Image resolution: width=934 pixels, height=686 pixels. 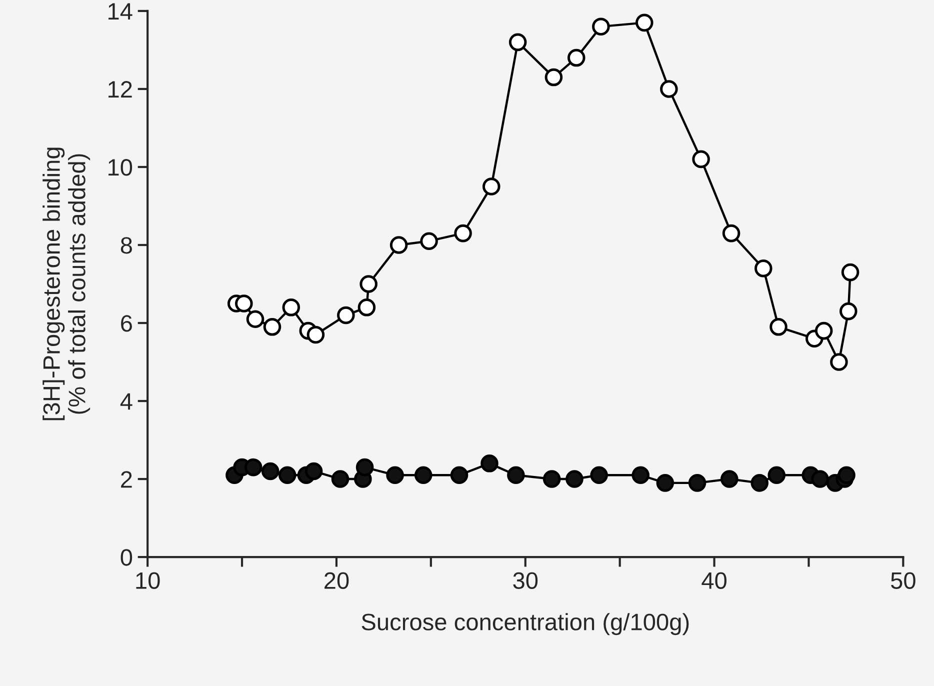 I want to click on x-tick-label: 20, so click(x=336, y=580).